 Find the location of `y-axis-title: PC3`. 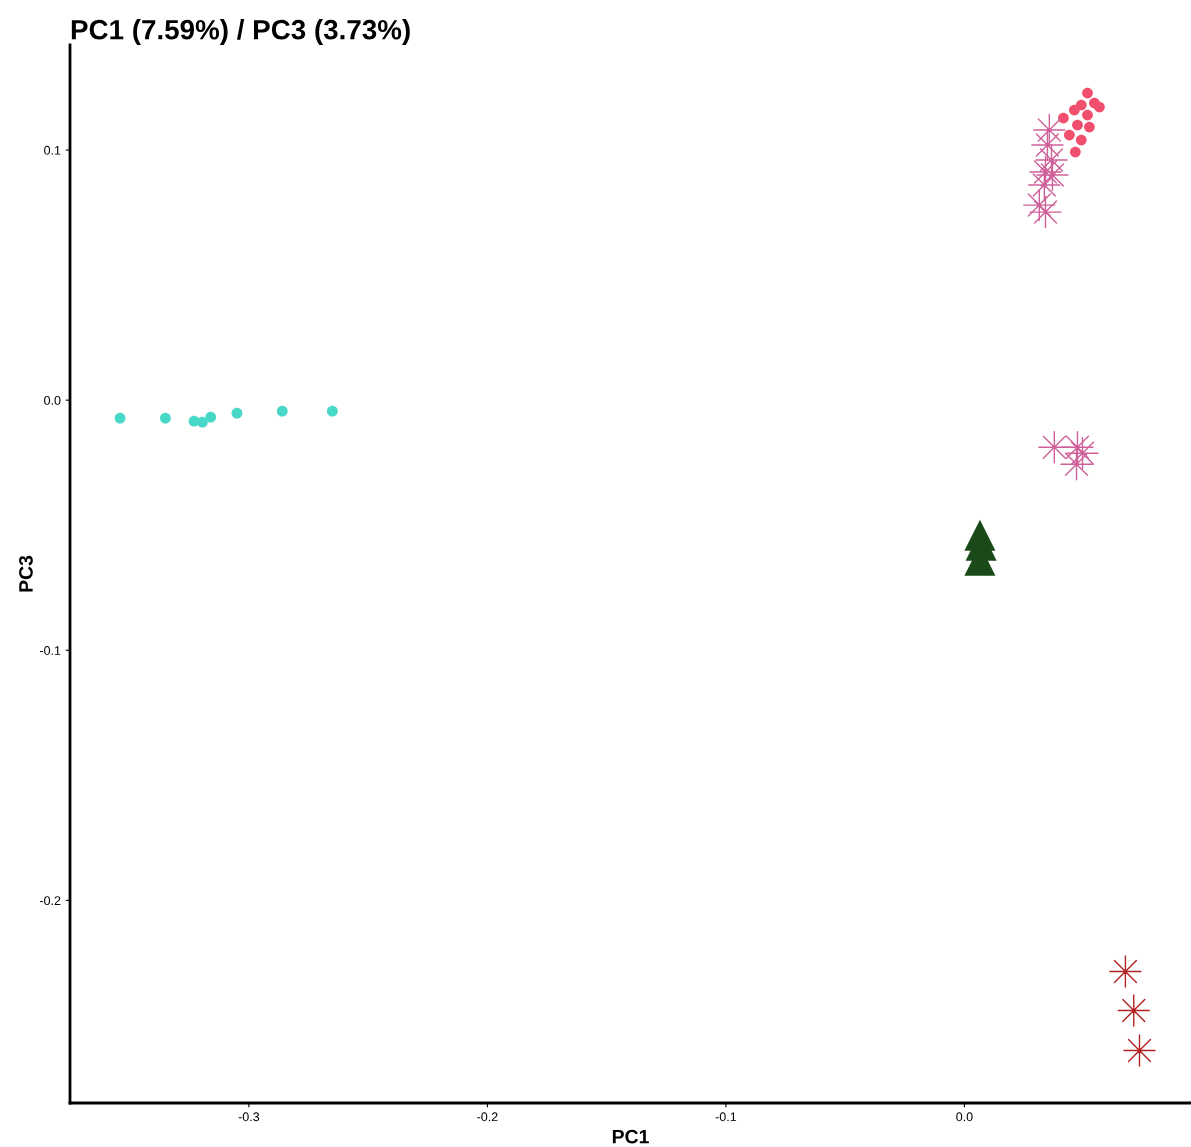

y-axis-title: PC3 is located at coordinates (26, 573).